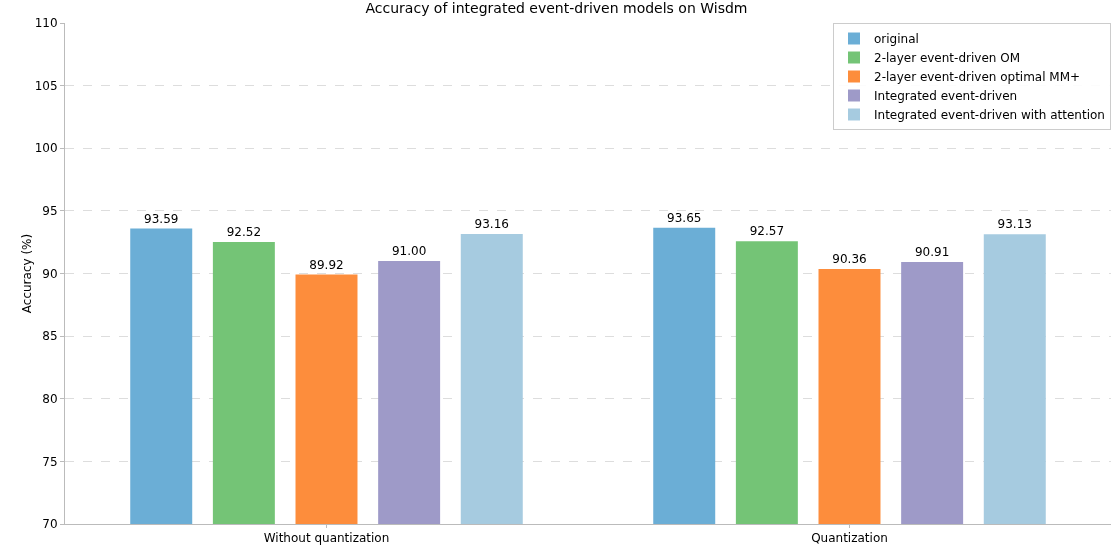 The image size is (1113, 547). What do you see at coordinates (27, 273) in the screenshot?
I see `y-axis-title: Accuracy (%)` at bounding box center [27, 273].